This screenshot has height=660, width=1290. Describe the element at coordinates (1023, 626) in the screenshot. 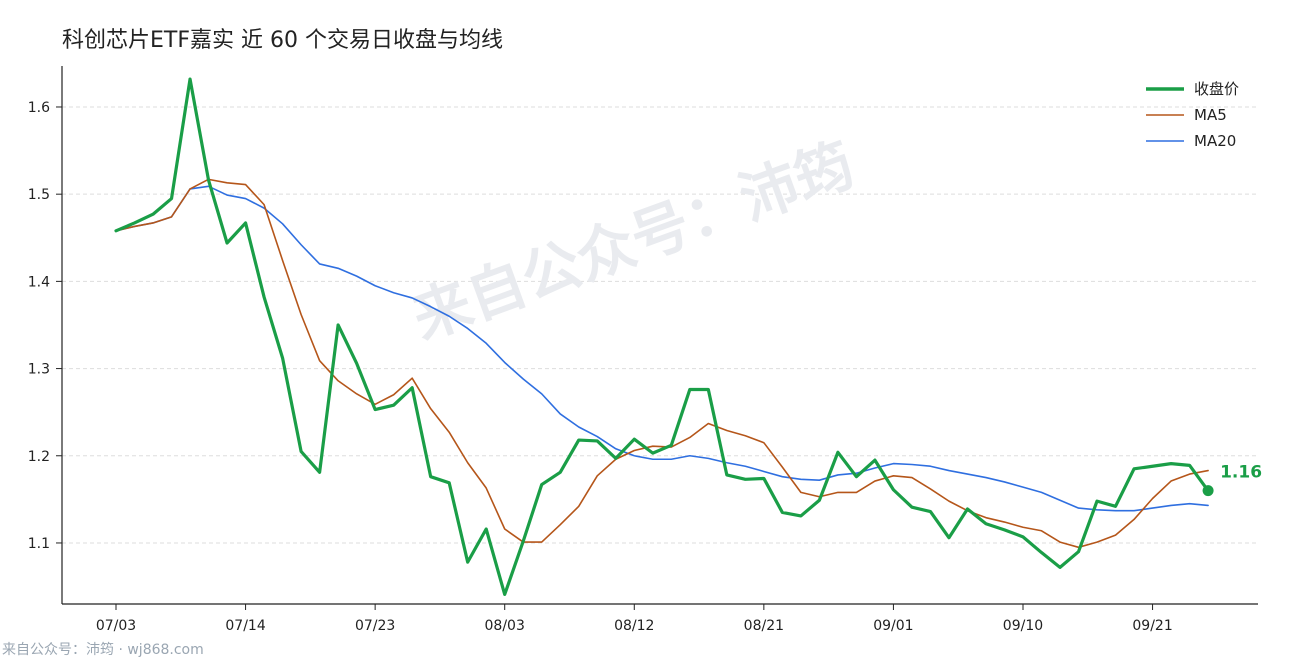

I see `x-tick-label: 09/10` at that location.